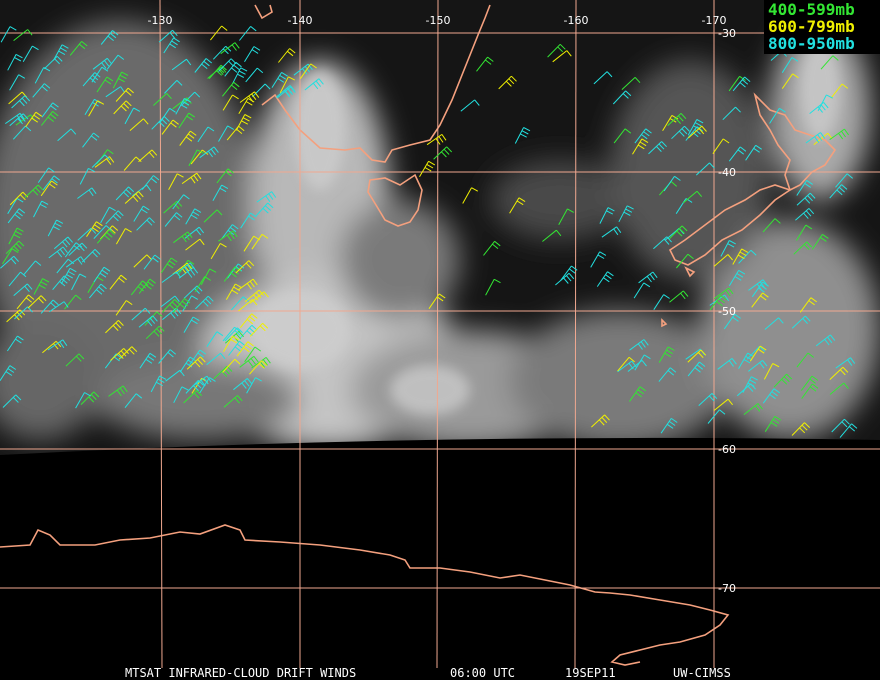 The height and width of the screenshot is (680, 880). What do you see at coordinates (714, 20) in the screenshot?
I see `longitude-label: -170` at bounding box center [714, 20].